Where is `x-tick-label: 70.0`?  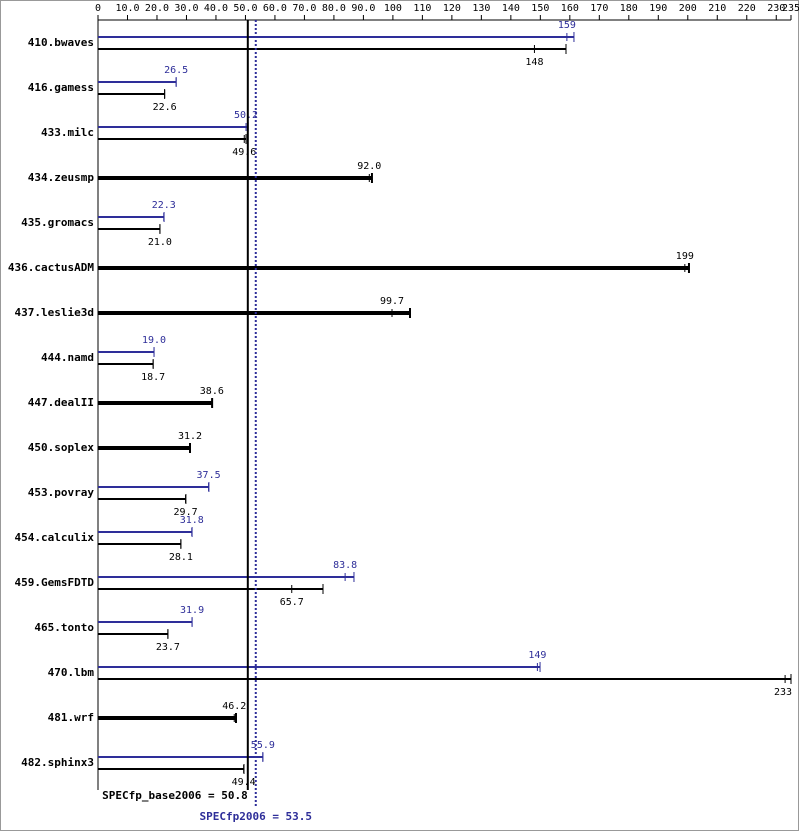
x-tick-label: 70.0 is located at coordinates (304, 8).